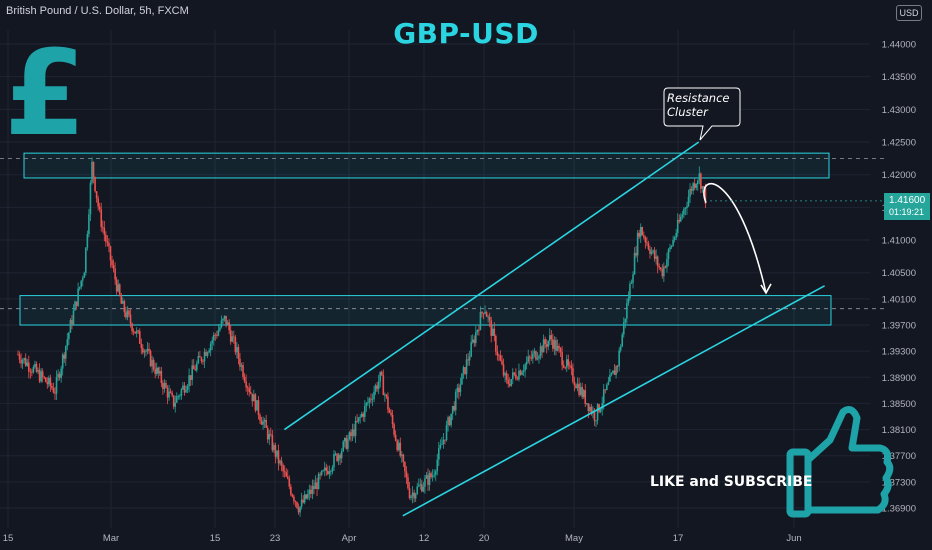  What do you see at coordinates (702, 114) in the screenshot?
I see `resistance-callout` at bounding box center [702, 114].